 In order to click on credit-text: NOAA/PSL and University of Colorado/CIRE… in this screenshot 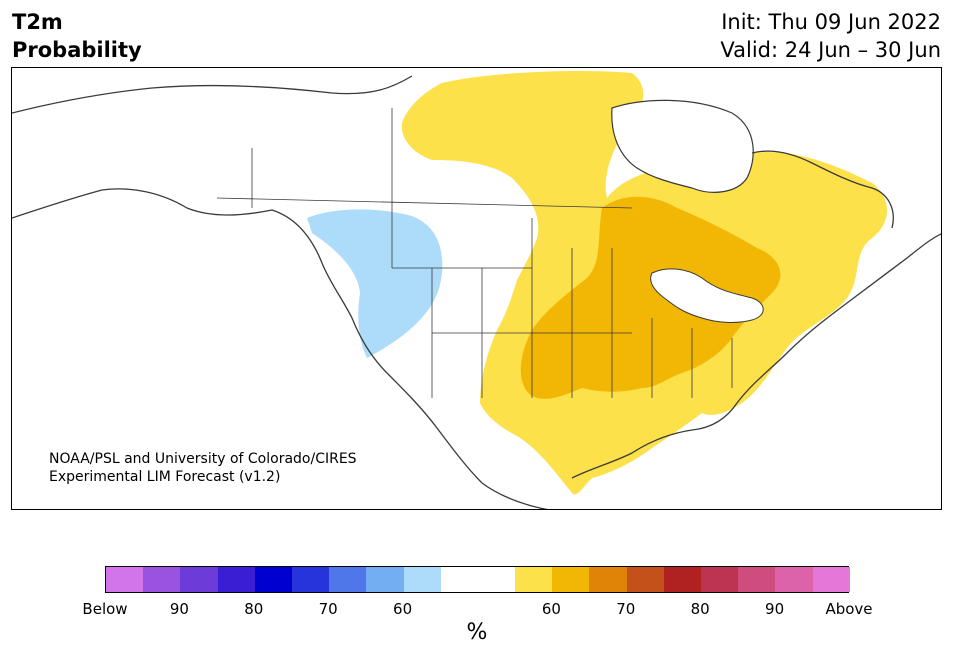, I will do `click(203, 468)`.